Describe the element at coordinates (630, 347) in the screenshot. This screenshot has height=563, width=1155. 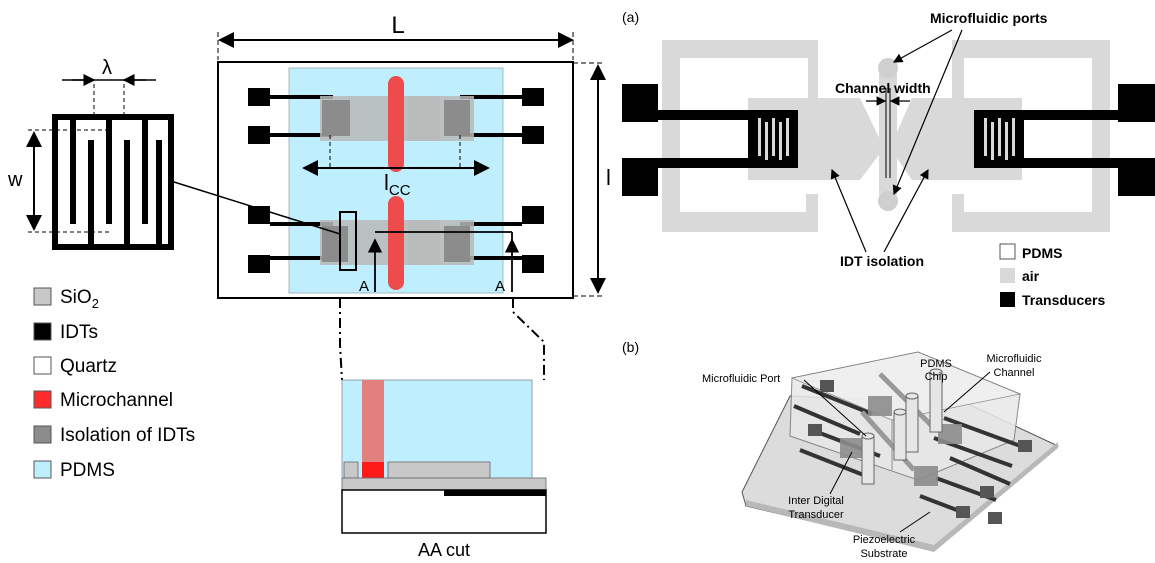
I see `panel-b-tag: (b)` at that location.